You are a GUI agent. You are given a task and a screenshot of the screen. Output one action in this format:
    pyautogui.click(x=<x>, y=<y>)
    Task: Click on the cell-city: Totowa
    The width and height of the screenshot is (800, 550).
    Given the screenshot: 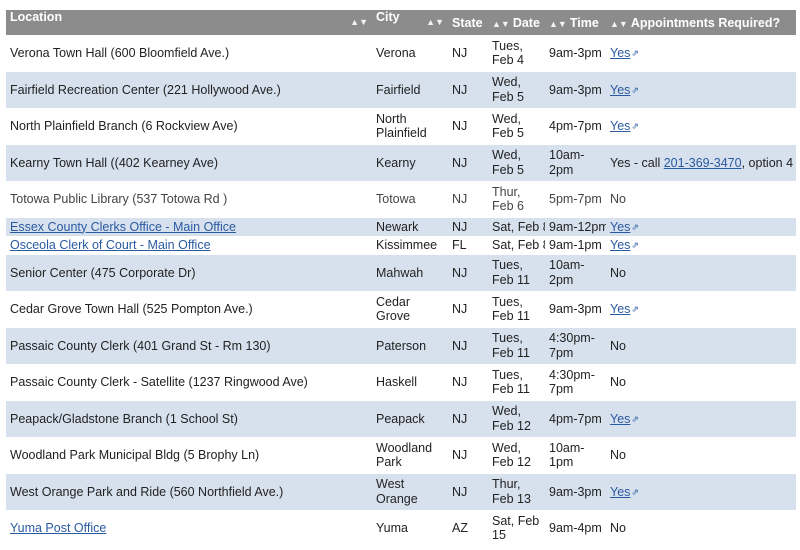 What is the action you would take?
    pyautogui.click(x=410, y=199)
    